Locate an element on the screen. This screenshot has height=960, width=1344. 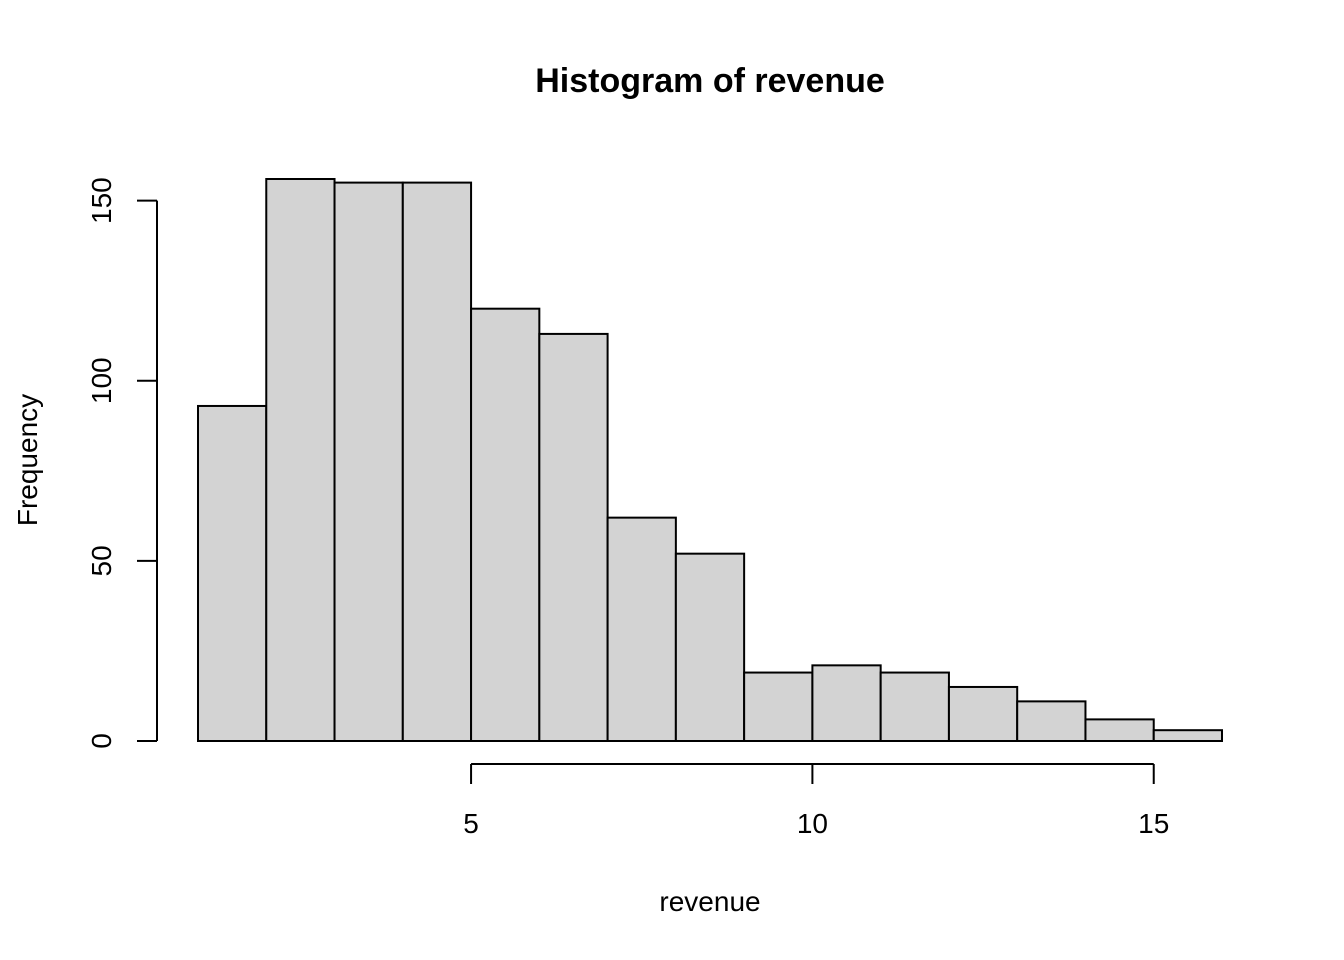
y-tick-label: 100 is located at coordinates (101, 380).